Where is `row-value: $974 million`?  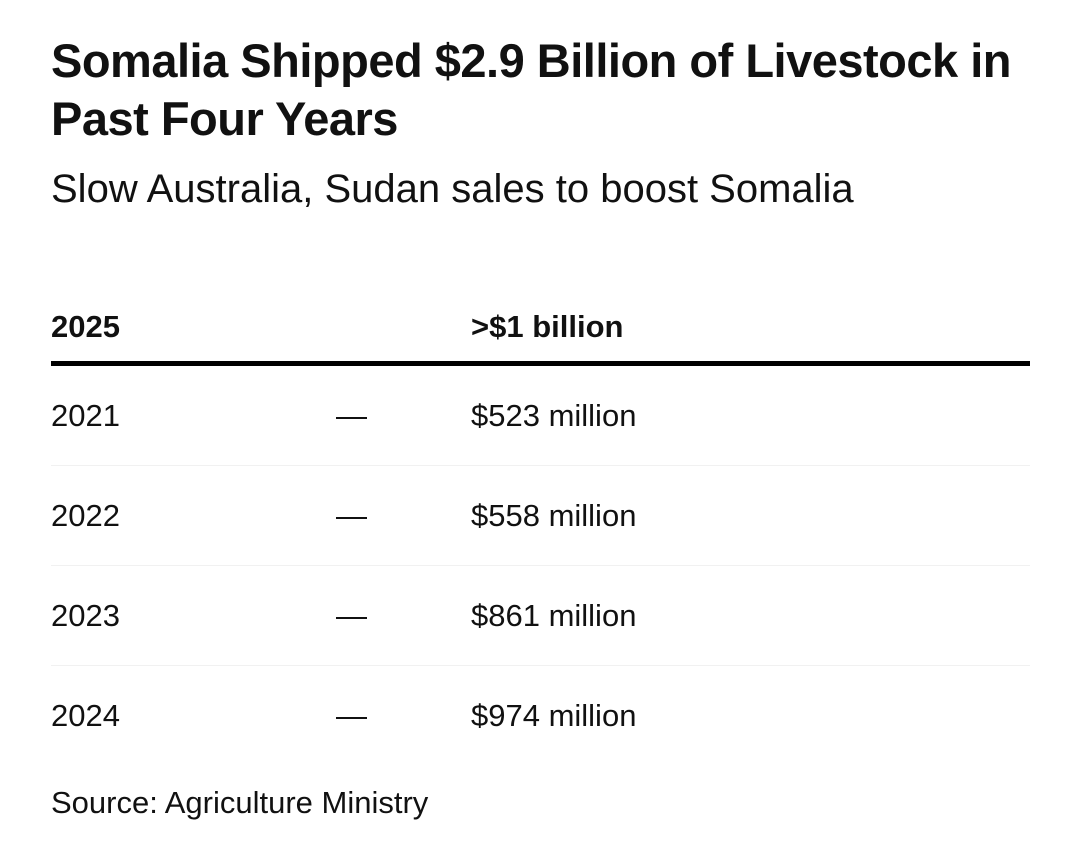
row-value: $974 million is located at coordinates (554, 715).